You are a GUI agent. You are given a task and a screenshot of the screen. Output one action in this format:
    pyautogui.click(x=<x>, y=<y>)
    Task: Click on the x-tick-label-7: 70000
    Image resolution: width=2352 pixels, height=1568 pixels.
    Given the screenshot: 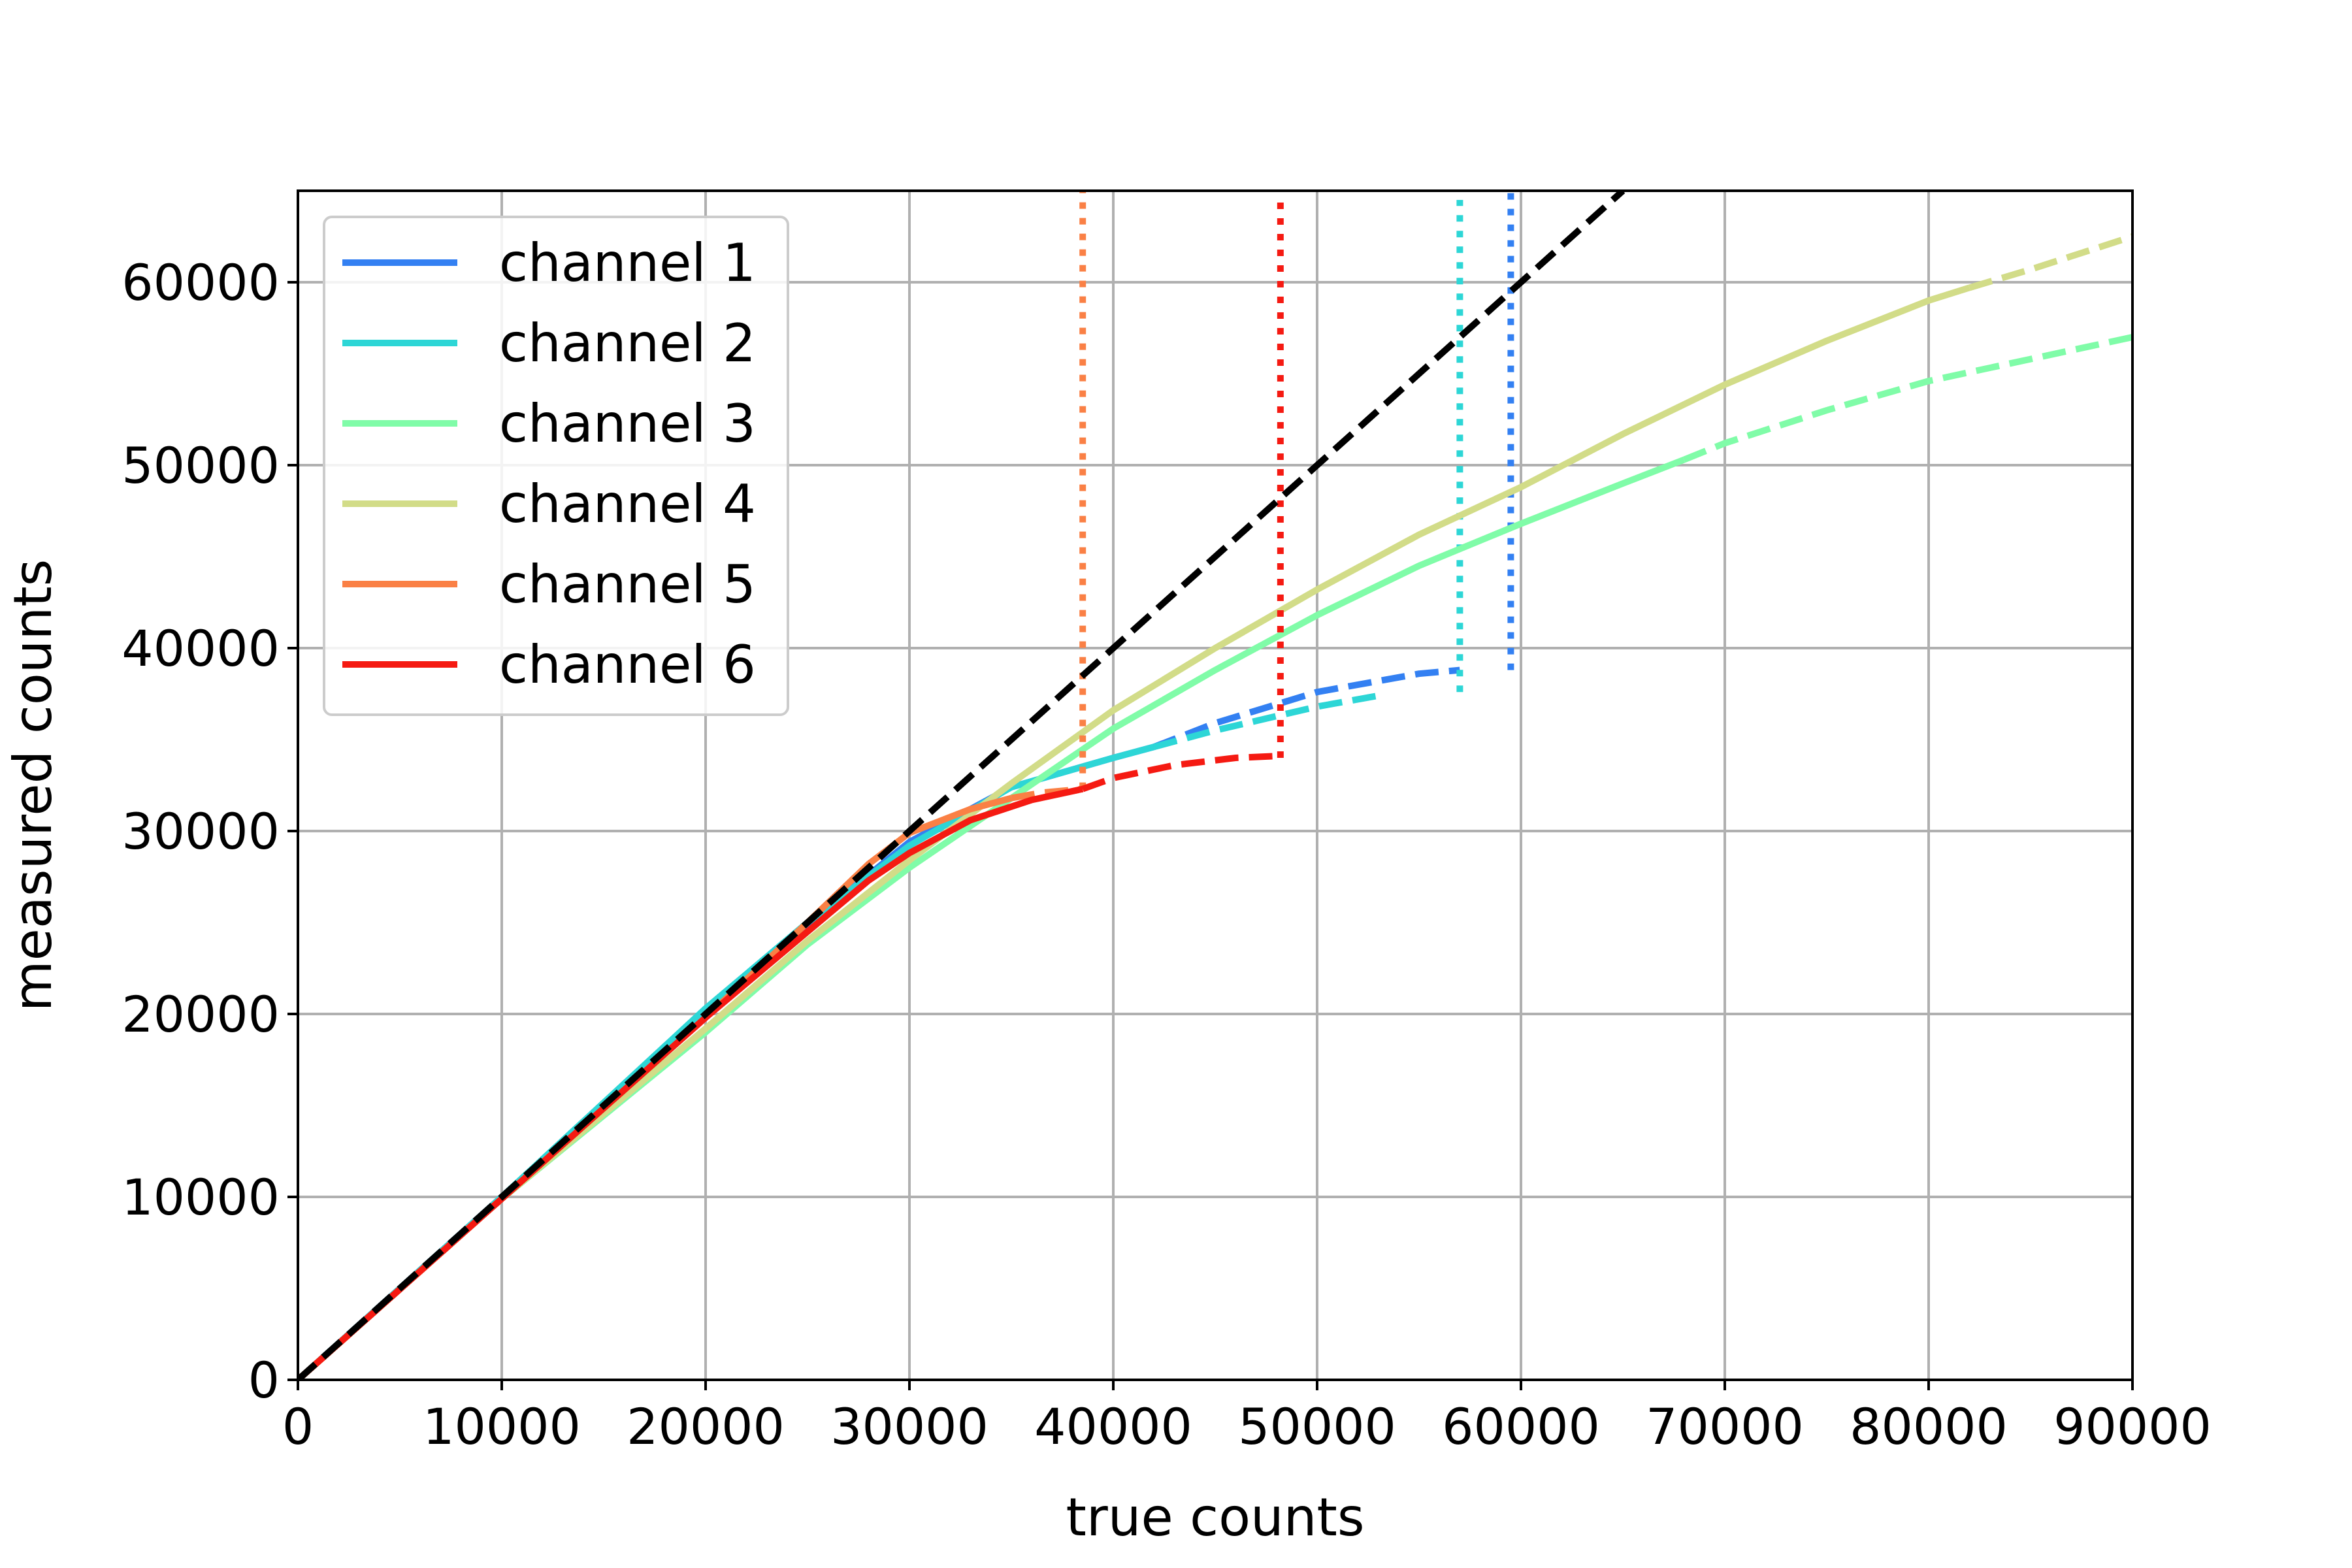 What is the action you would take?
    pyautogui.click(x=1725, y=1426)
    